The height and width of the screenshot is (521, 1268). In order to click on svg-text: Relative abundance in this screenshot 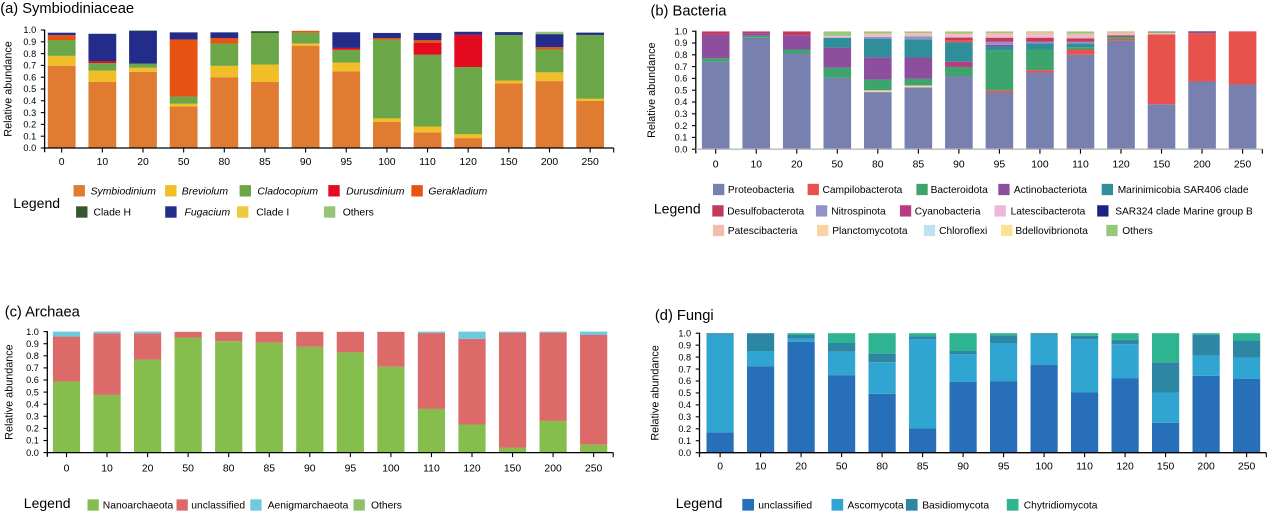, I will do `click(9, 391)`.